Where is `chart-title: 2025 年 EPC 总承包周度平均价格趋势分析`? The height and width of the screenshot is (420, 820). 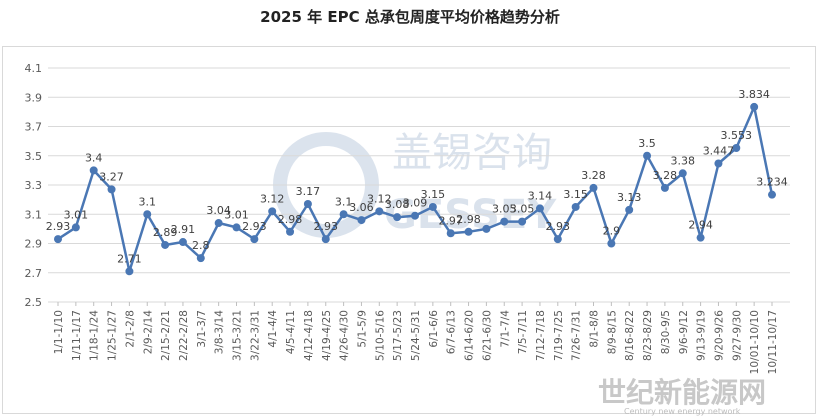 chart-title: 2025 年 EPC 总承包周度平均价格趋势分析 is located at coordinates (410, 17).